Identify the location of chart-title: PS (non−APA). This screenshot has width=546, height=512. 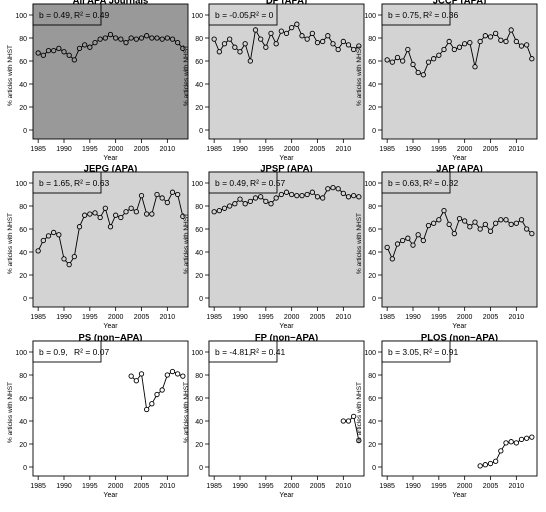
(111, 338).